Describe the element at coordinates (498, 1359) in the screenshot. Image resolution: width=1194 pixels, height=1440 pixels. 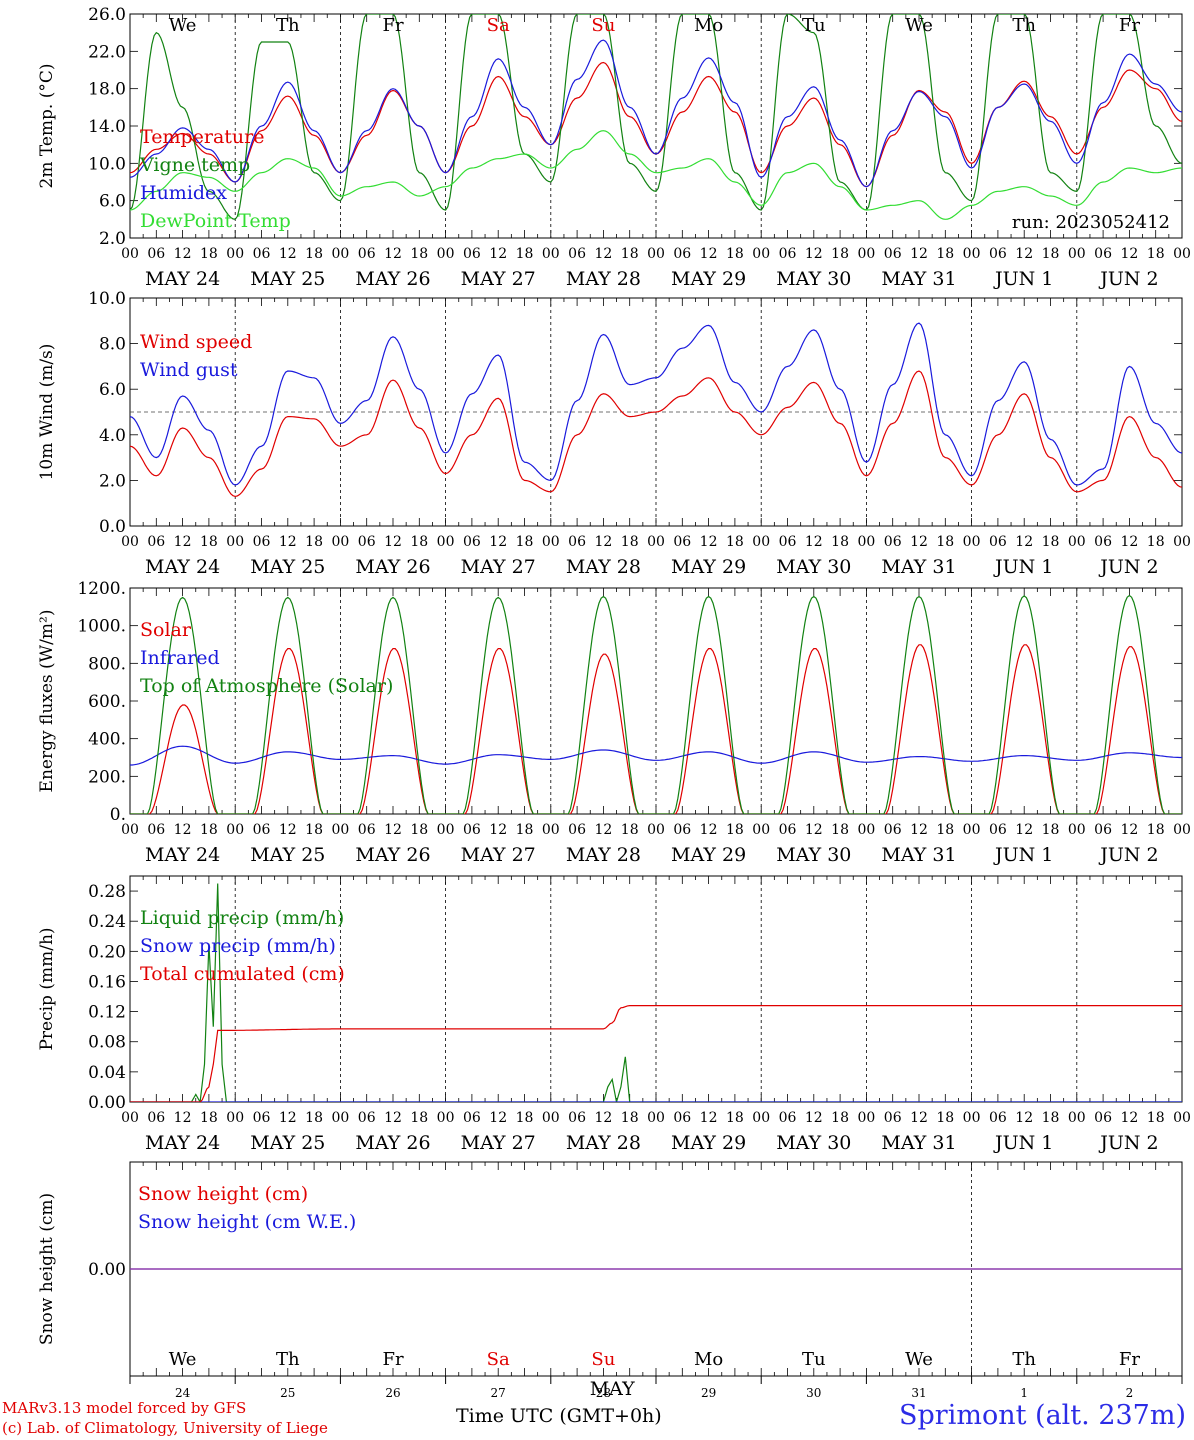
I see `weekday-label: Sa` at that location.